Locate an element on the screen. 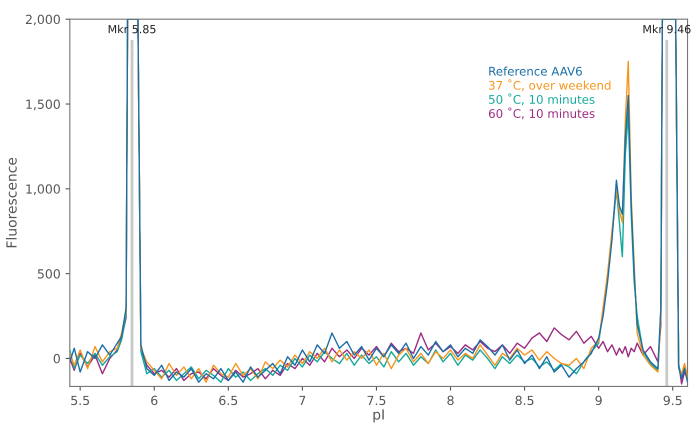 This screenshot has height=427, width=698. series-label: 37 ˚C, over weekend is located at coordinates (549, 85).